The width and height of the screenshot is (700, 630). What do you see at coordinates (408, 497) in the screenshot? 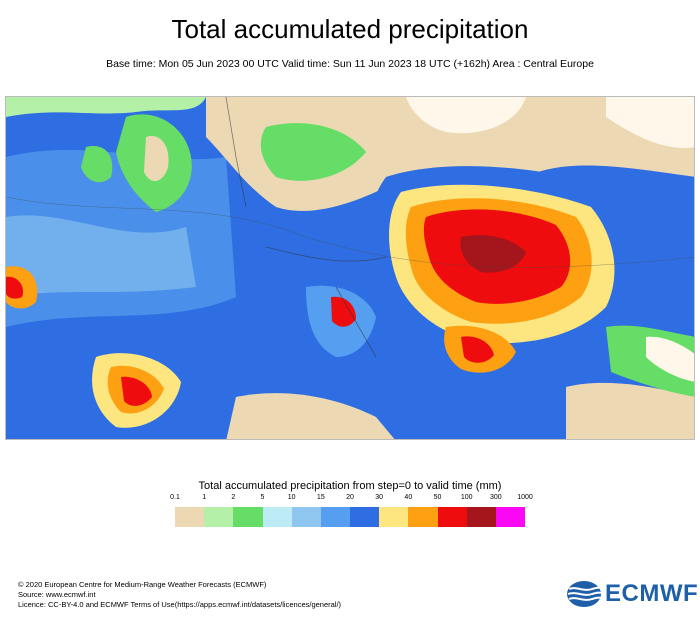
I see `legend-tick-label: 40` at bounding box center [408, 497].